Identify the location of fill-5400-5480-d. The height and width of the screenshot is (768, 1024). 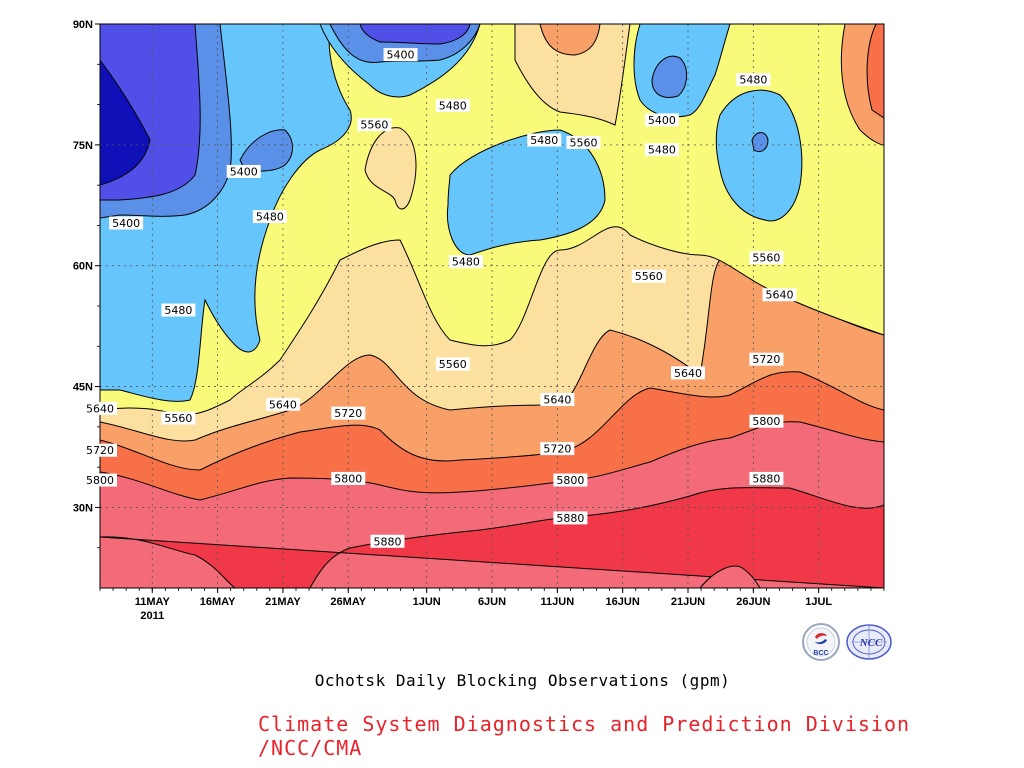
(669, 76).